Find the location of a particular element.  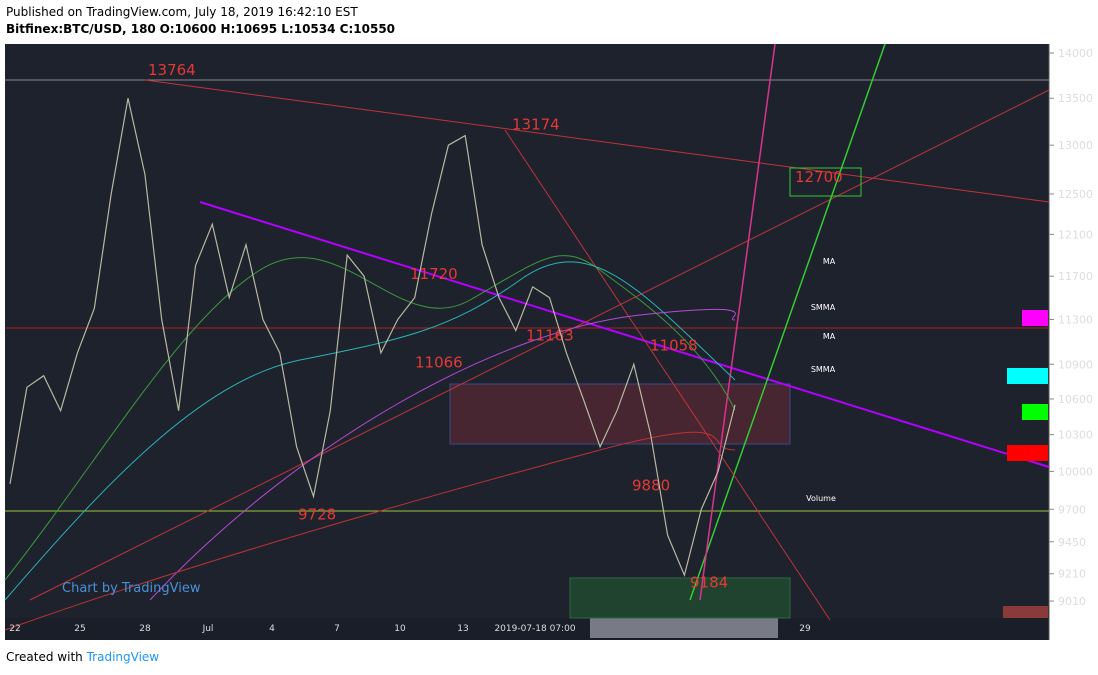

price-tick-label: 10600 is located at coordinates (1075, 399).